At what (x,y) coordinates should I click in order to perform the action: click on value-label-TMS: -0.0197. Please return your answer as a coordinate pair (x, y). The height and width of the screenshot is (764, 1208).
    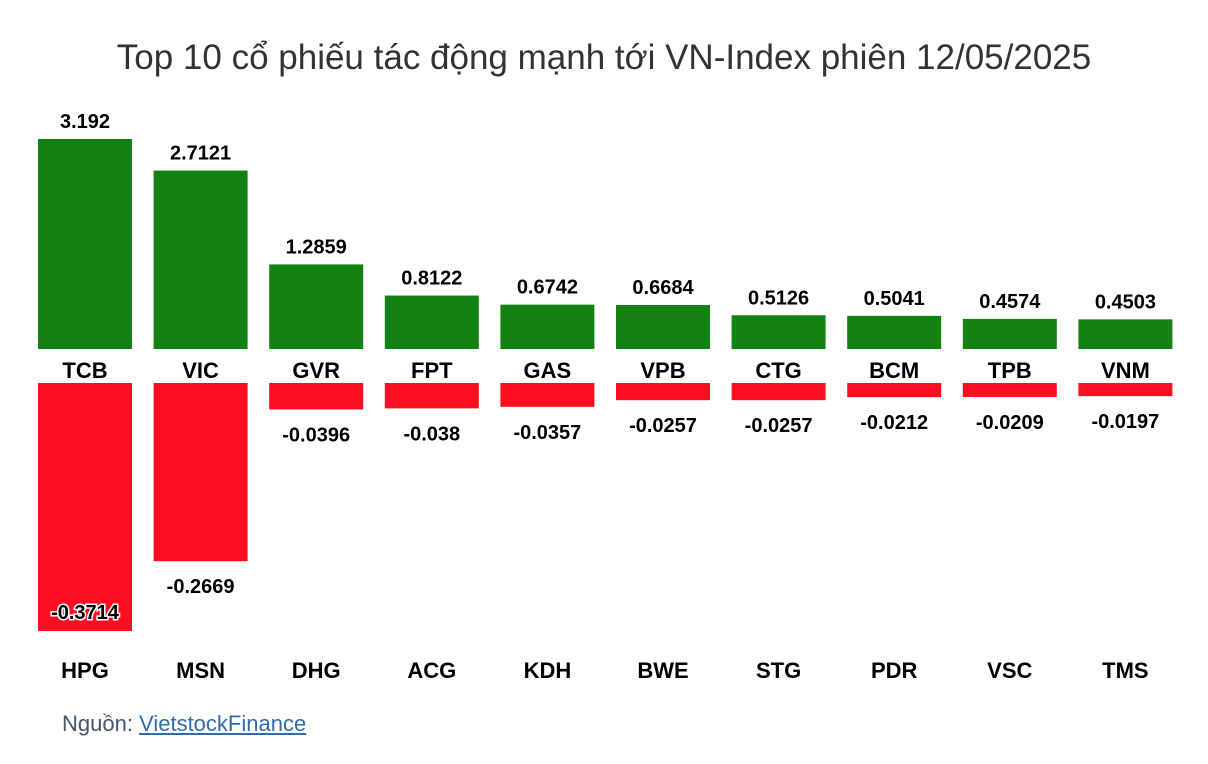
    Looking at the image, I should click on (1125, 422).